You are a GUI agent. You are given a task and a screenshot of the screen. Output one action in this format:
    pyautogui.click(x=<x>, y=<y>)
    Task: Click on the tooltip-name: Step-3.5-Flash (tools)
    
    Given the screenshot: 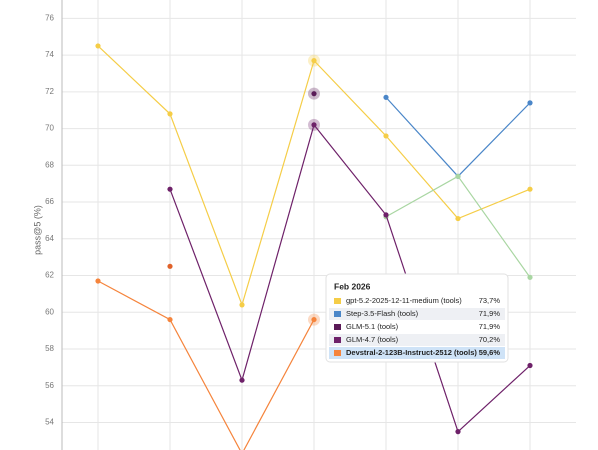 What is the action you would take?
    pyautogui.click(x=382, y=313)
    